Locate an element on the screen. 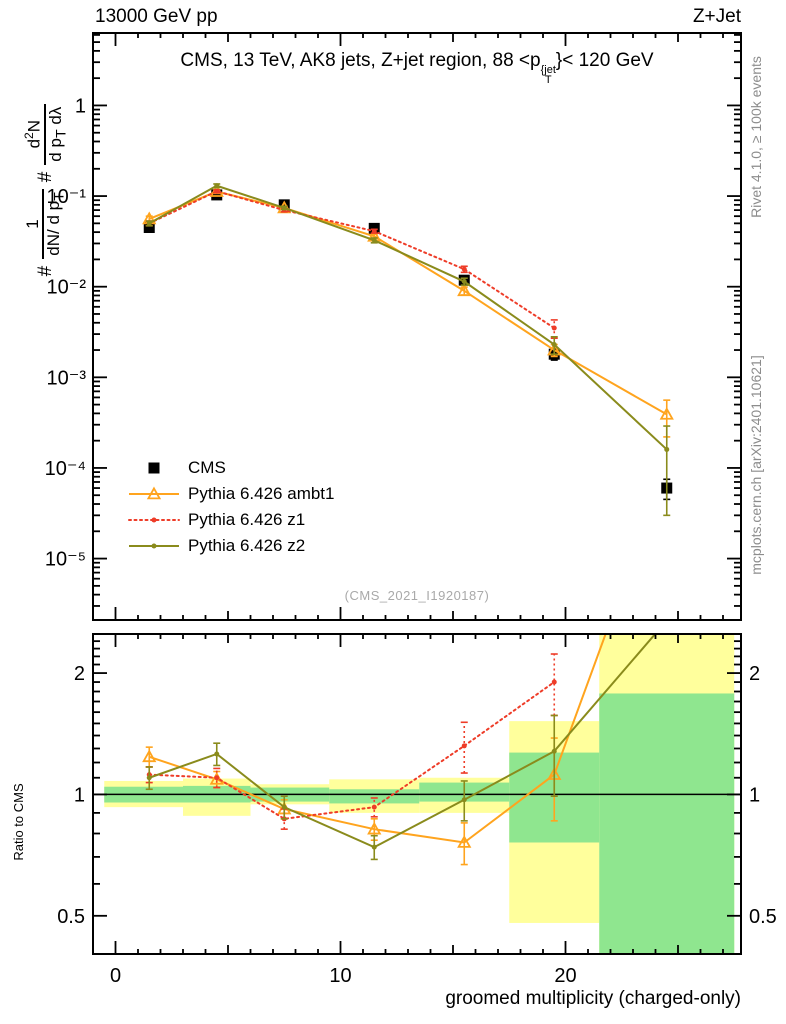 This screenshot has height=1024, width=786. legend-label: Pythia 6.426 ambt1 is located at coordinates (261, 493).